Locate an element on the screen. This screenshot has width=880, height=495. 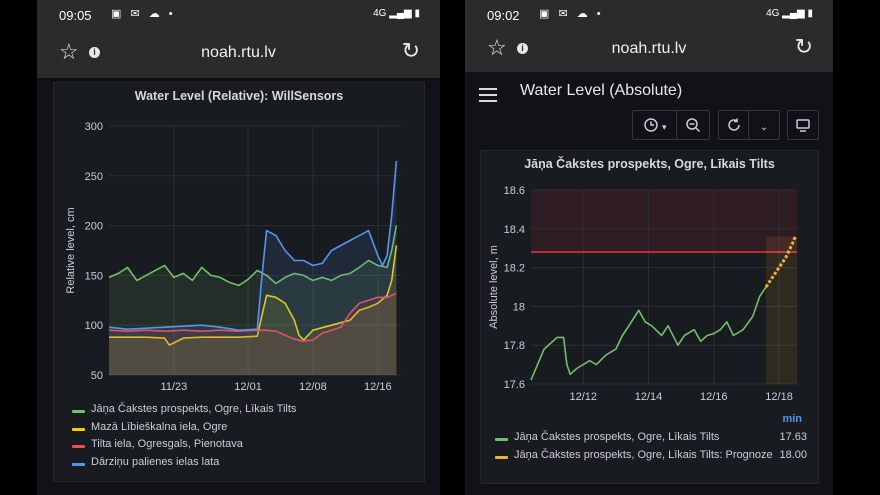
zoom-out-button is located at coordinates (693, 125).